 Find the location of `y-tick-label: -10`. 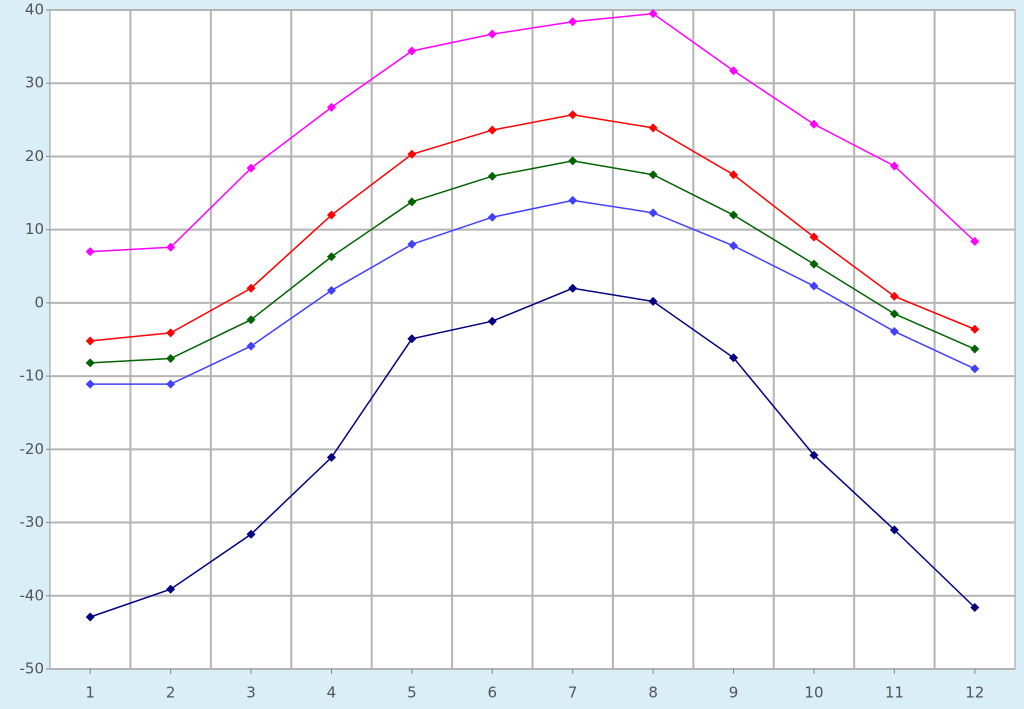

y-tick-label: -10 is located at coordinates (32, 376).